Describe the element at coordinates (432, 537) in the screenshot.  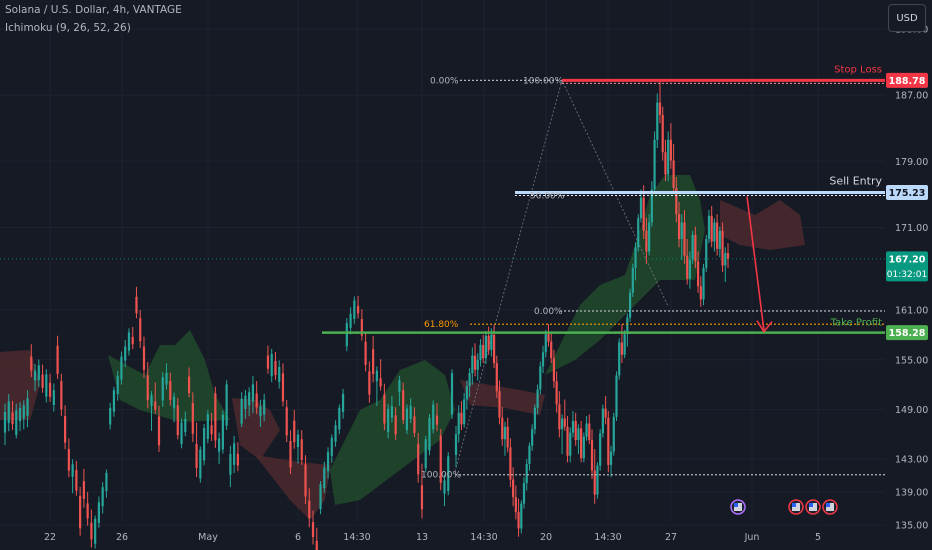
I see `time-axis: 22 26 May 6 14:30 13 14:30 20 14:30 27 Jun 5` at that location.